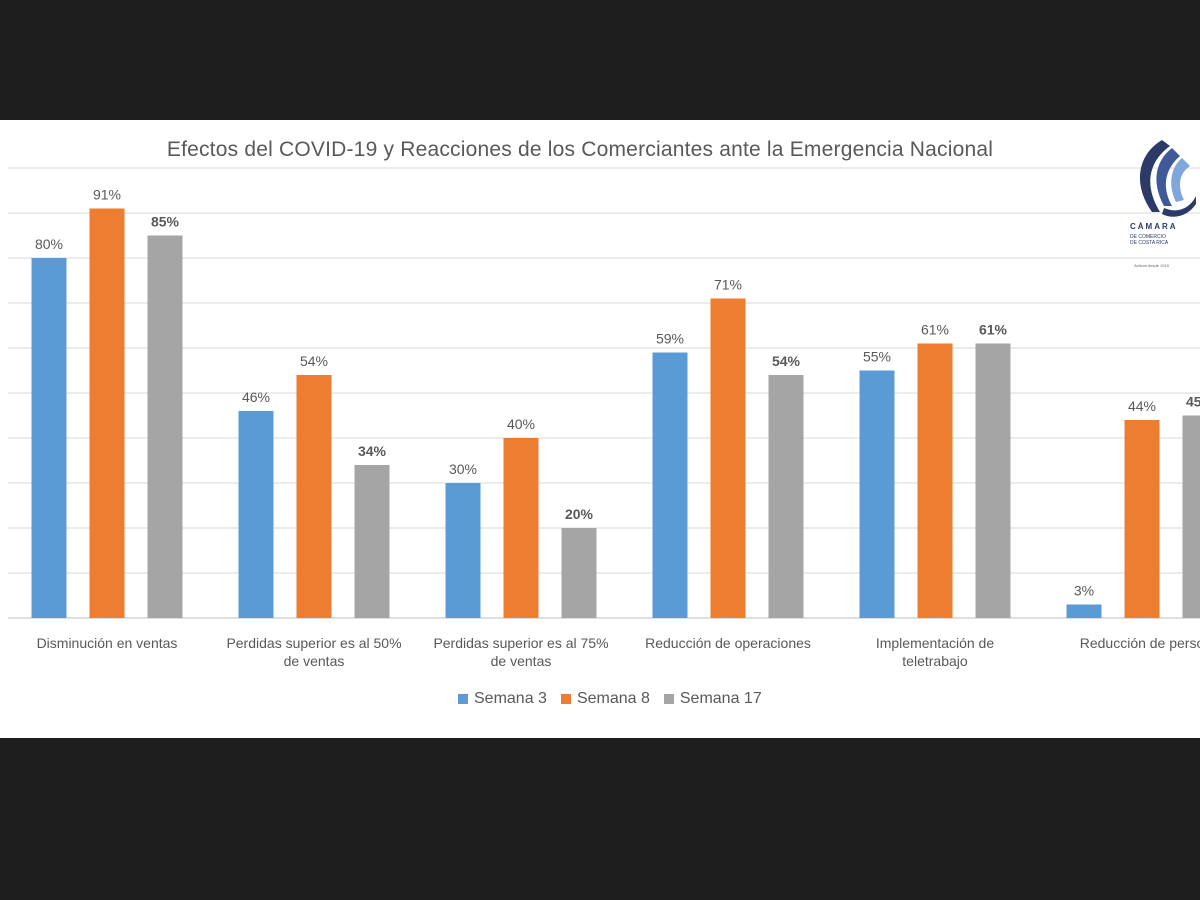 The image size is (1200, 900). Describe the element at coordinates (935, 661) in the screenshot. I see `category-label-line: teletrabajo` at that location.